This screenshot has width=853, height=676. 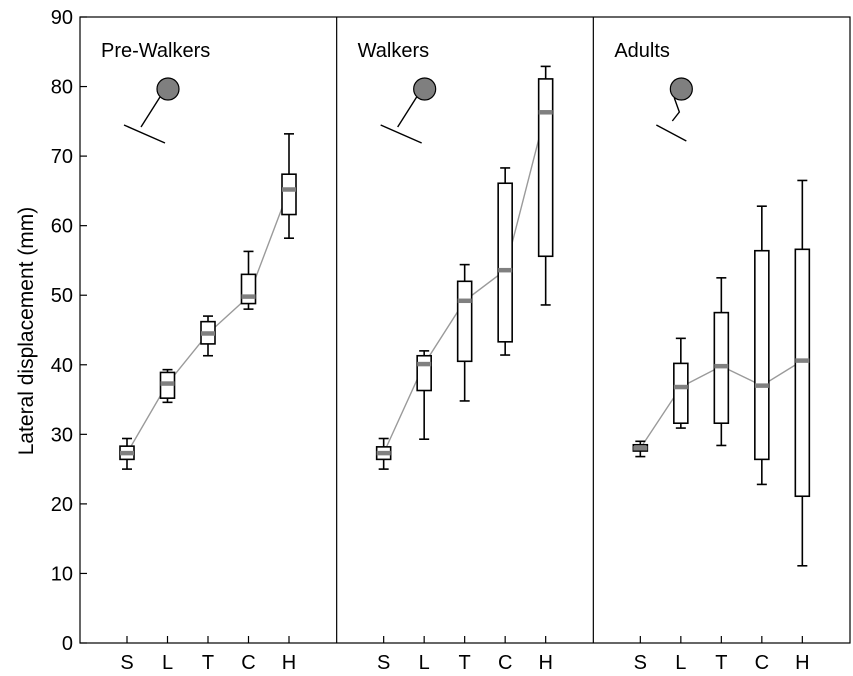 What do you see at coordinates (393, 51) in the screenshot?
I see `panel-title: Walkers` at bounding box center [393, 51].